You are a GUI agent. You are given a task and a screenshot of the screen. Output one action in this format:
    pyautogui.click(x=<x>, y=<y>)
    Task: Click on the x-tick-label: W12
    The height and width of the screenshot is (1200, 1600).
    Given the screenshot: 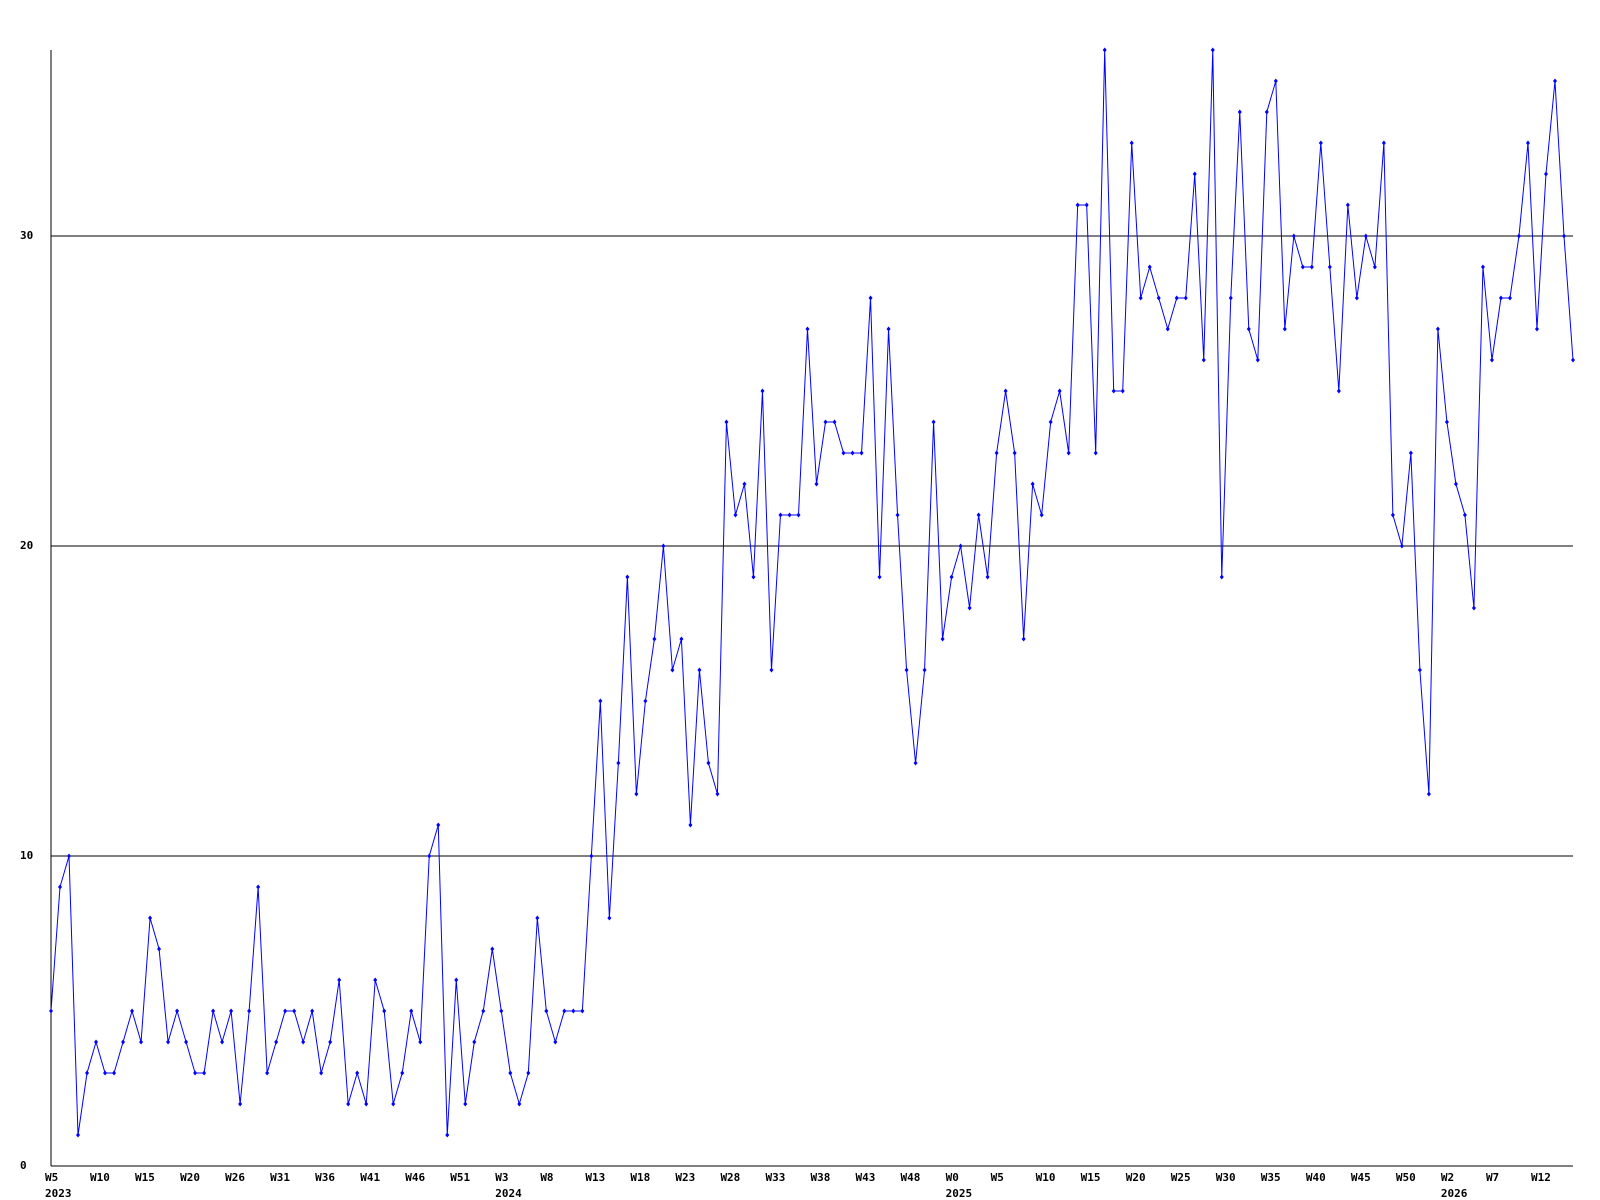 What is the action you would take?
    pyautogui.click(x=1541, y=1177)
    